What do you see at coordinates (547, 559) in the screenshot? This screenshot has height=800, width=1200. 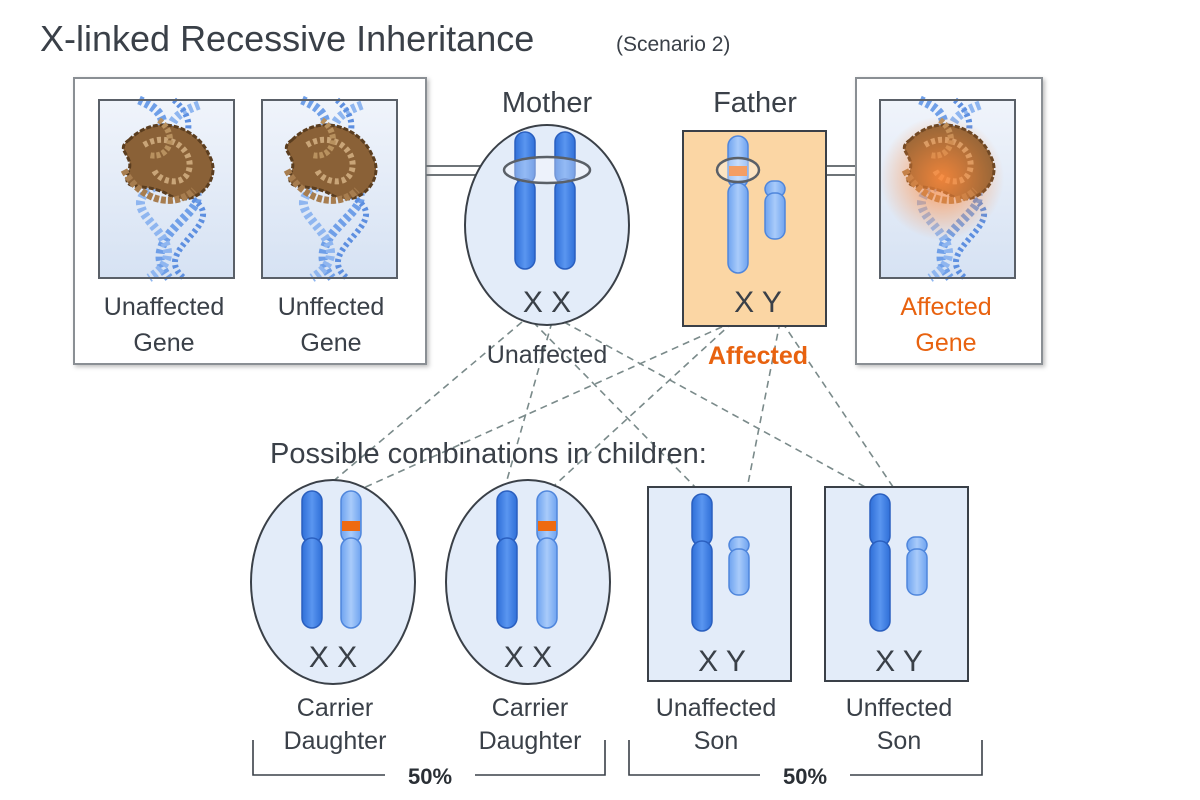 I see `child-2-x-chromosome-father` at bounding box center [547, 559].